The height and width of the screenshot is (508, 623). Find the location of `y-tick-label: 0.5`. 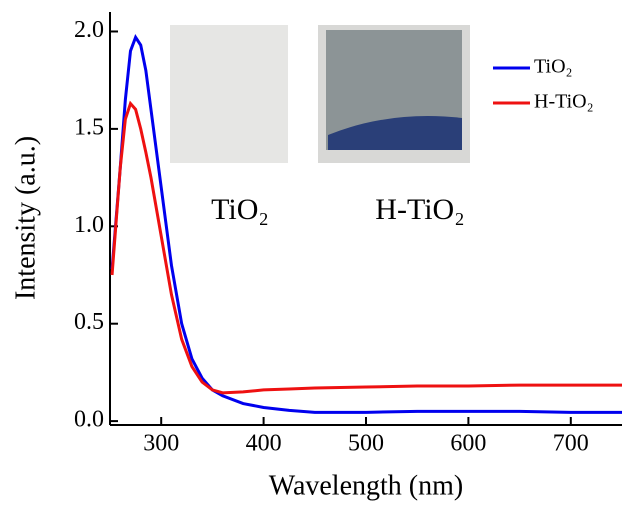

y-tick-label: 0.5 is located at coordinates (89, 322).